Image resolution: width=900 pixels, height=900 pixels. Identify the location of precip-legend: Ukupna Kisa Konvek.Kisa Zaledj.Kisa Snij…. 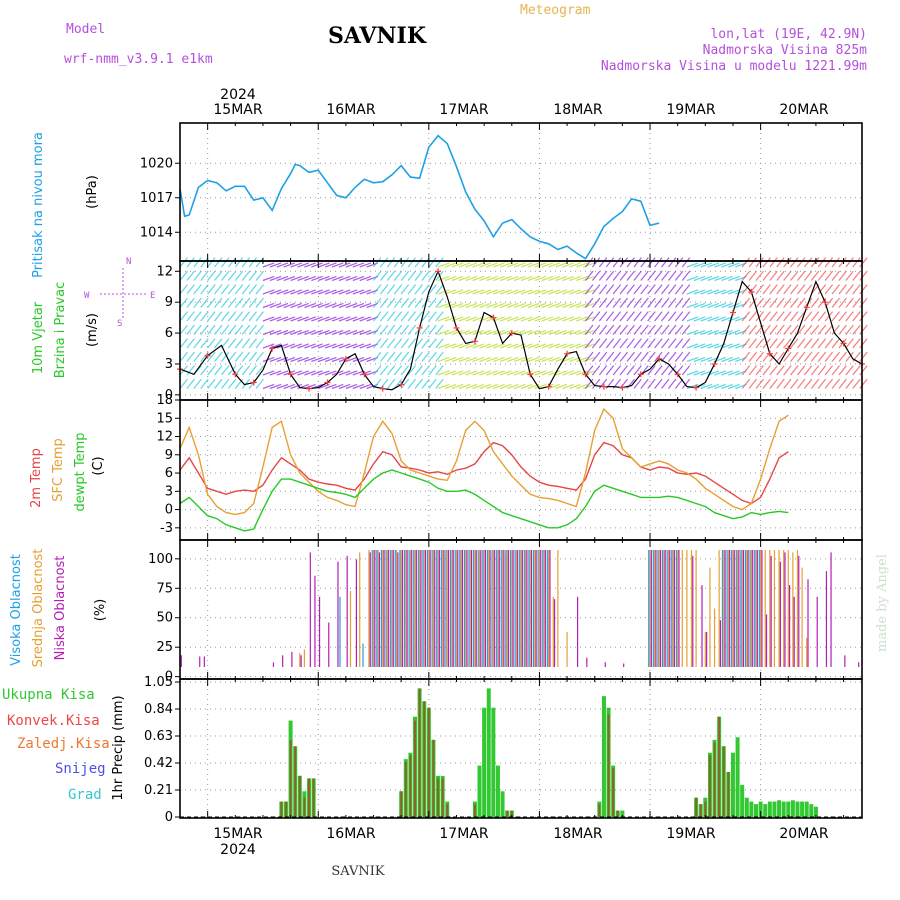
(64, 745).